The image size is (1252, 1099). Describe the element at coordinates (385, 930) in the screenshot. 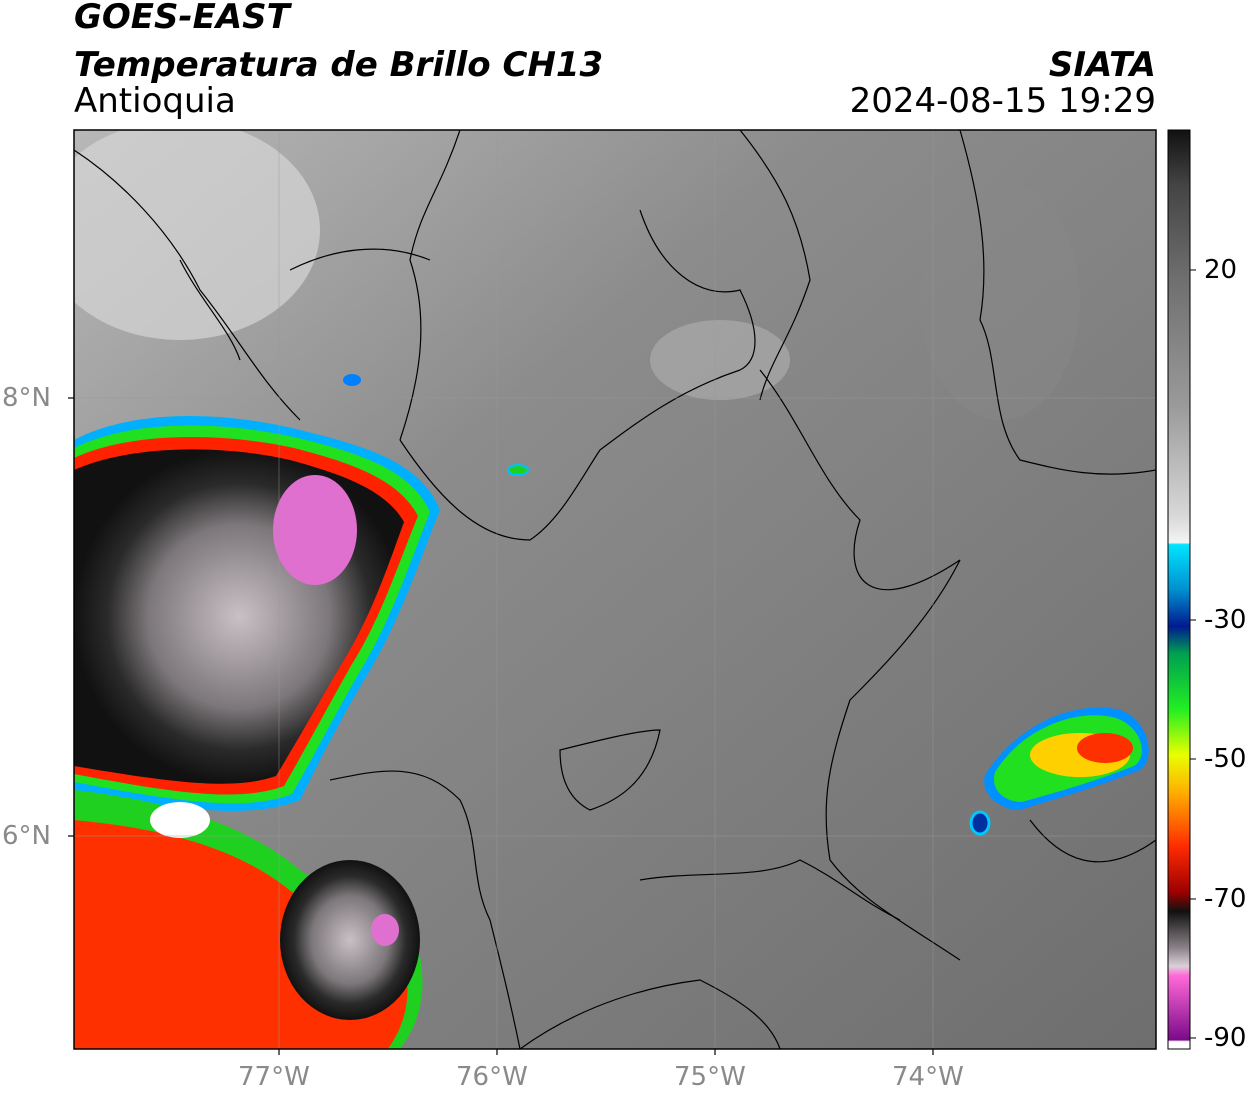

I see `storm-south-coldest-top` at that location.